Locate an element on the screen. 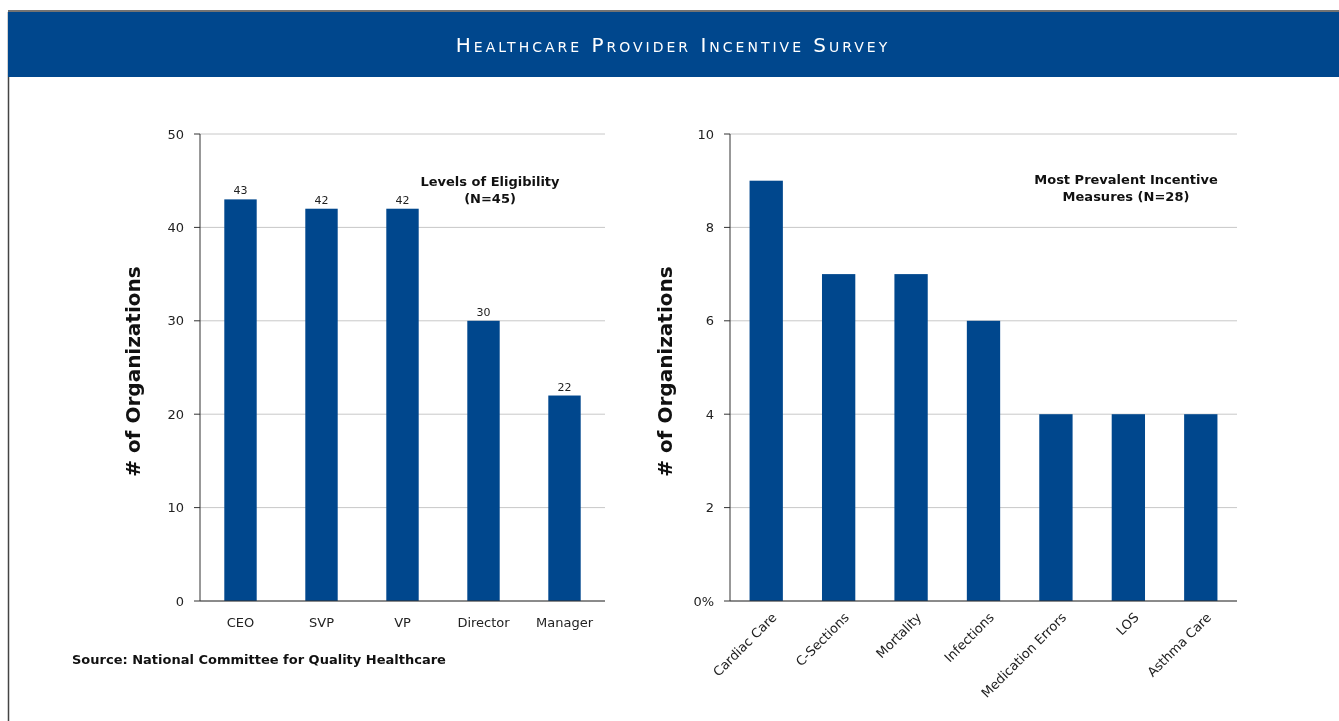 Image resolution: width=1339 pixels, height=721 pixels. annotation: Most Prevalent Incentive Measures (N=28) is located at coordinates (1126, 188).